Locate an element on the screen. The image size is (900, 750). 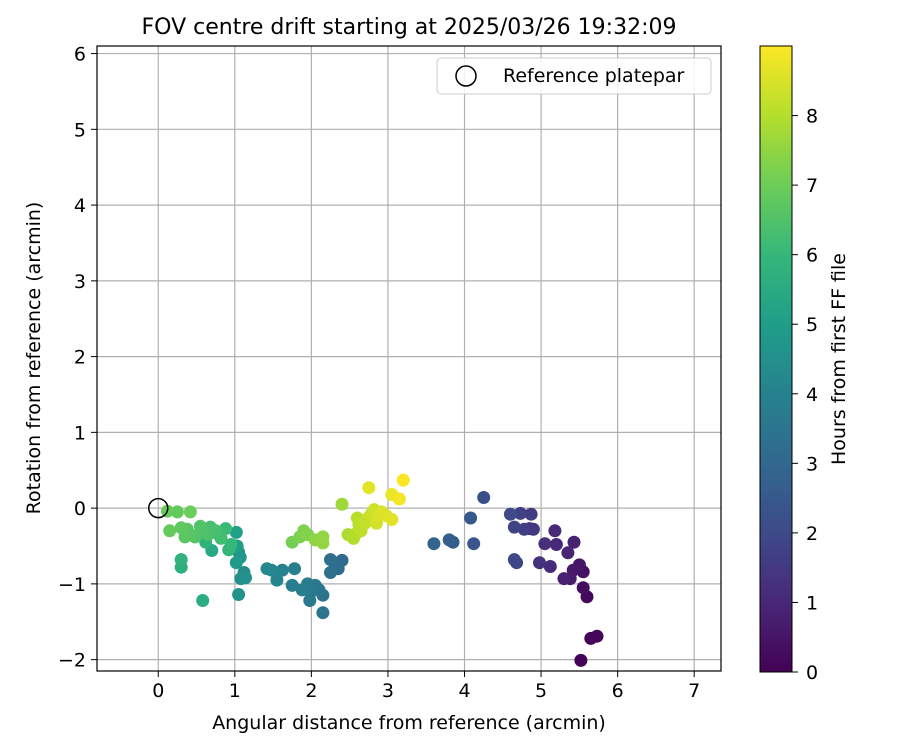
y-tick-label: 4 is located at coordinates (80, 206).